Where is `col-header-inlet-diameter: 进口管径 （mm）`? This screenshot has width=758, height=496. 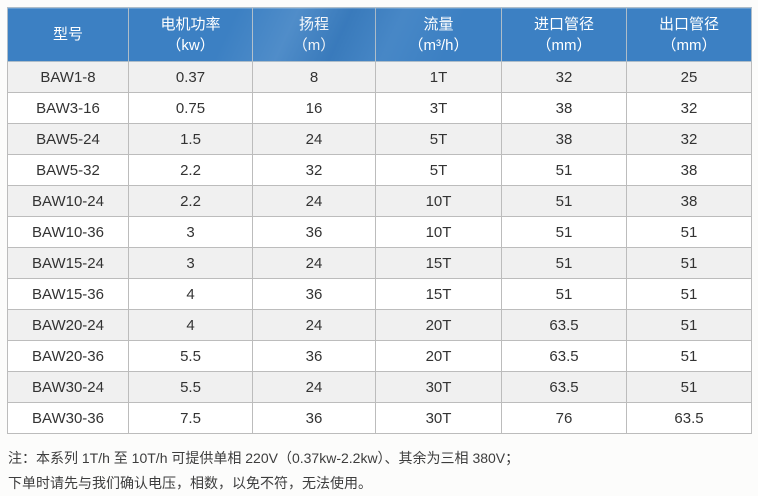
col-header-inlet-diameter: 进口管径 （mm） is located at coordinates (564, 34).